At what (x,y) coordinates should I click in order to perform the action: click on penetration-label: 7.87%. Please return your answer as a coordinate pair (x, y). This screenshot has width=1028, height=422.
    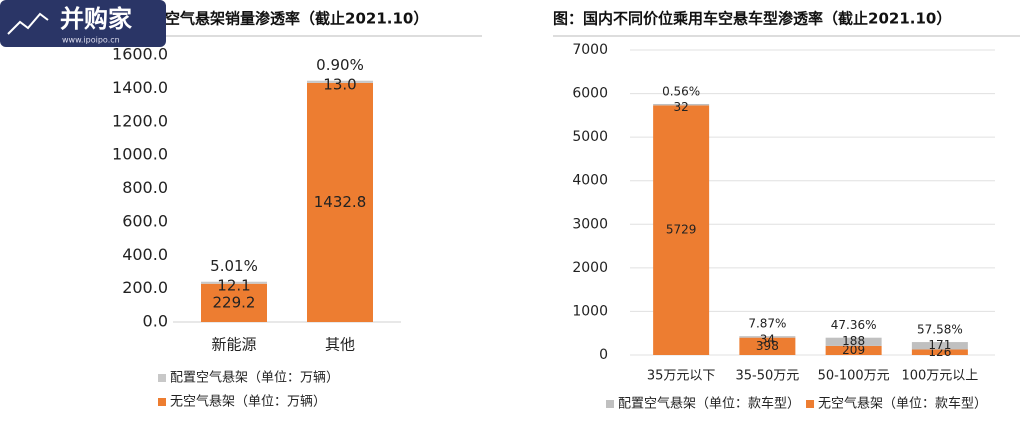
    Looking at the image, I should click on (767, 324).